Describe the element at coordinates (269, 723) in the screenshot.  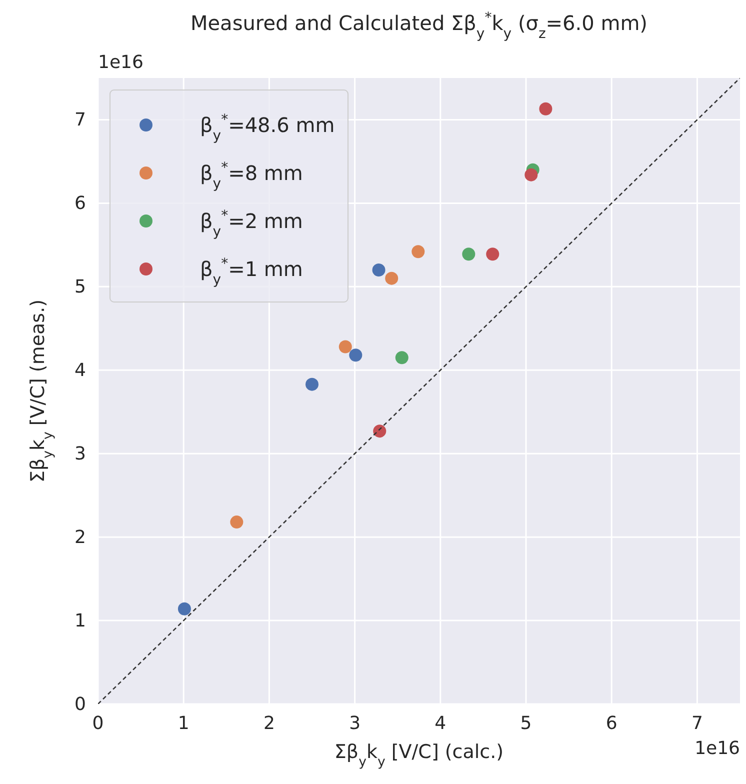
I see `x-tick-label: 2` at that location.